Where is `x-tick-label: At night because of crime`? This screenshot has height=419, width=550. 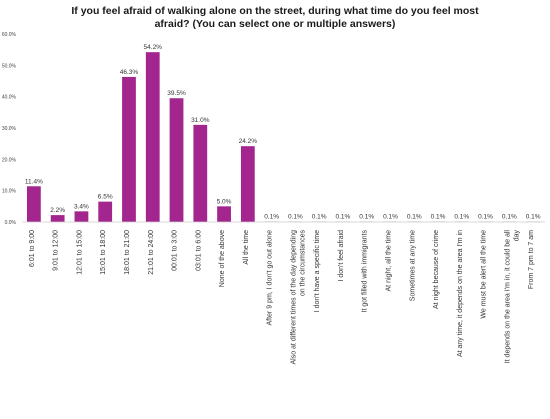
x-tick-label: At night because of crime is located at coordinates (436, 269).